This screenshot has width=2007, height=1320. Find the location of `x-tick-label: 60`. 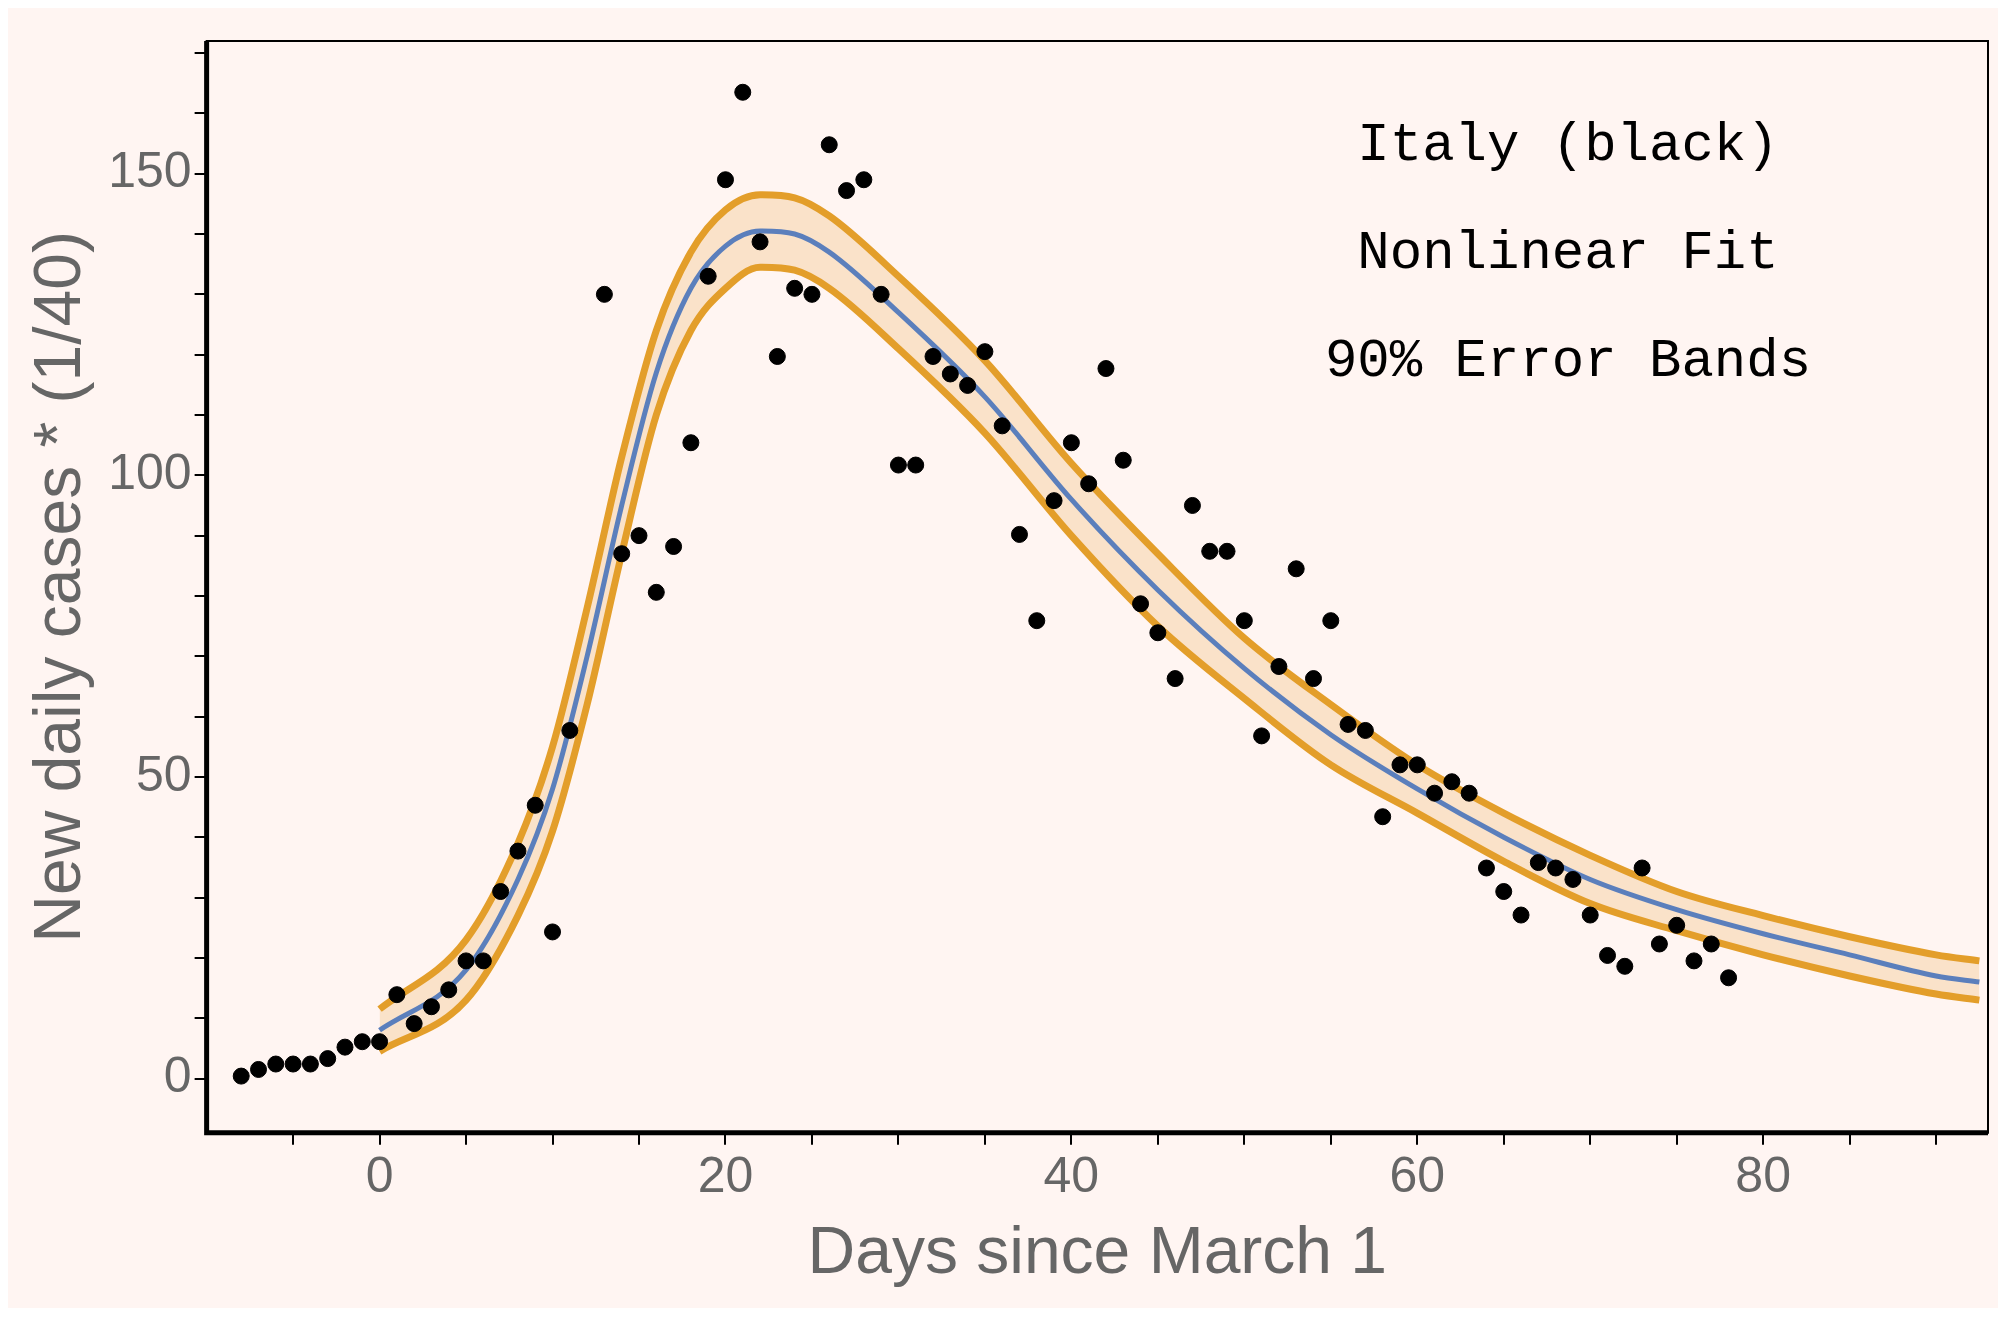

x-tick-label: 60 is located at coordinates (1417, 1174).